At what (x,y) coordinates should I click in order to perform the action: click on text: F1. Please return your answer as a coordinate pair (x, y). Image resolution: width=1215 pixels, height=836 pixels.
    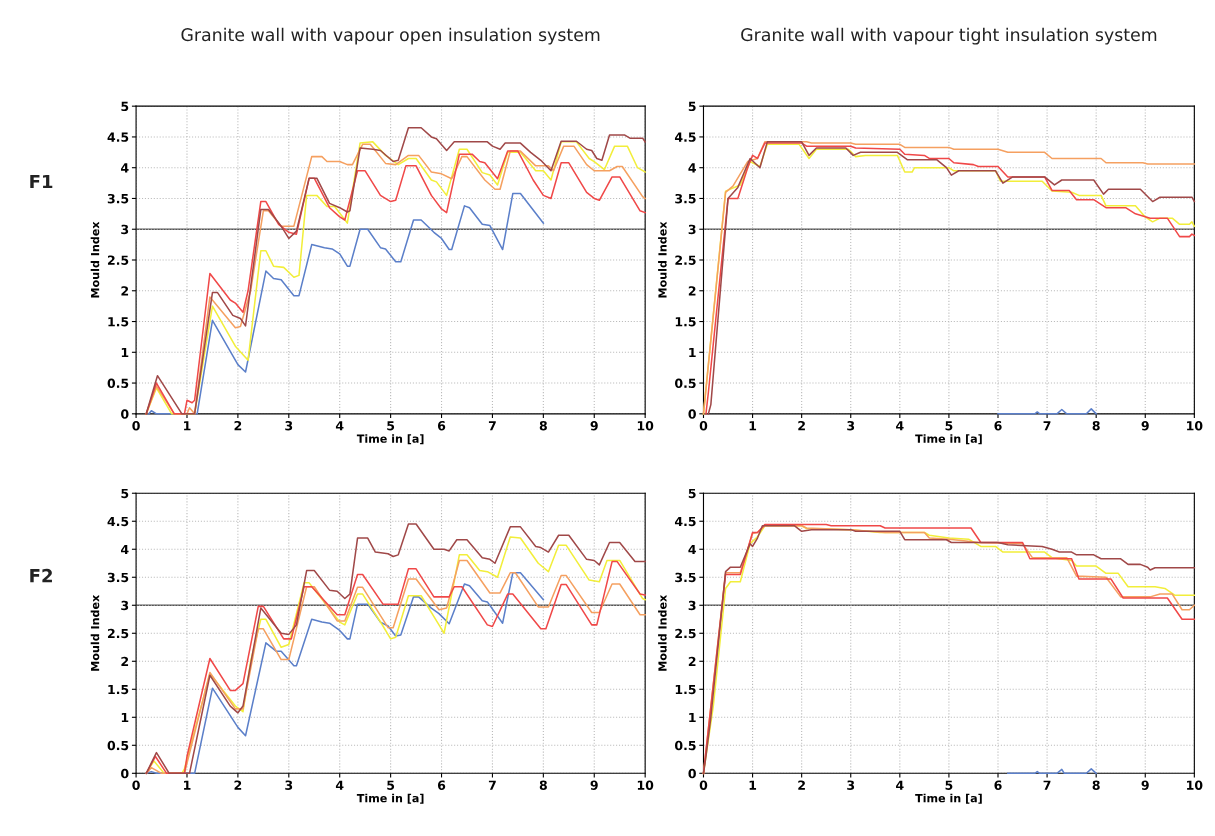
    Looking at the image, I should click on (41, 181).